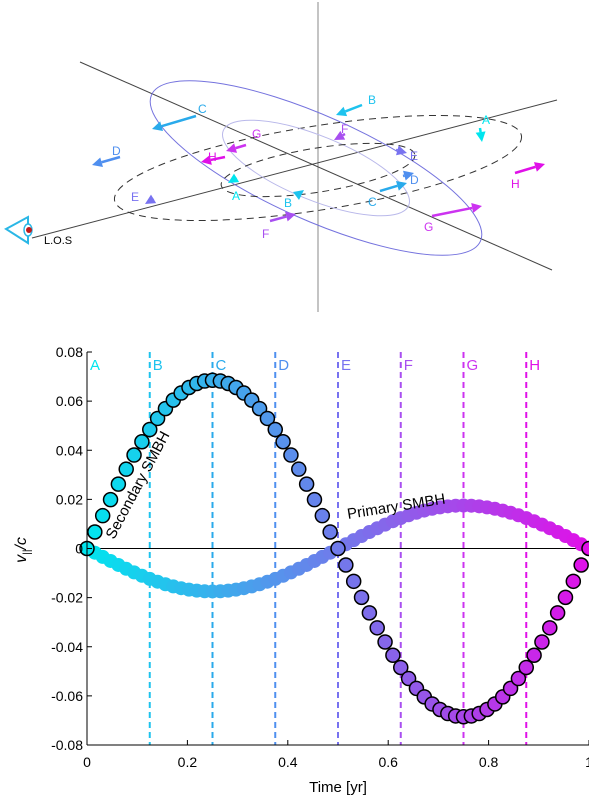 This screenshot has width=589, height=804. What do you see at coordinates (188, 762) in the screenshot?
I see `x-tick-label: 0.2` at bounding box center [188, 762].